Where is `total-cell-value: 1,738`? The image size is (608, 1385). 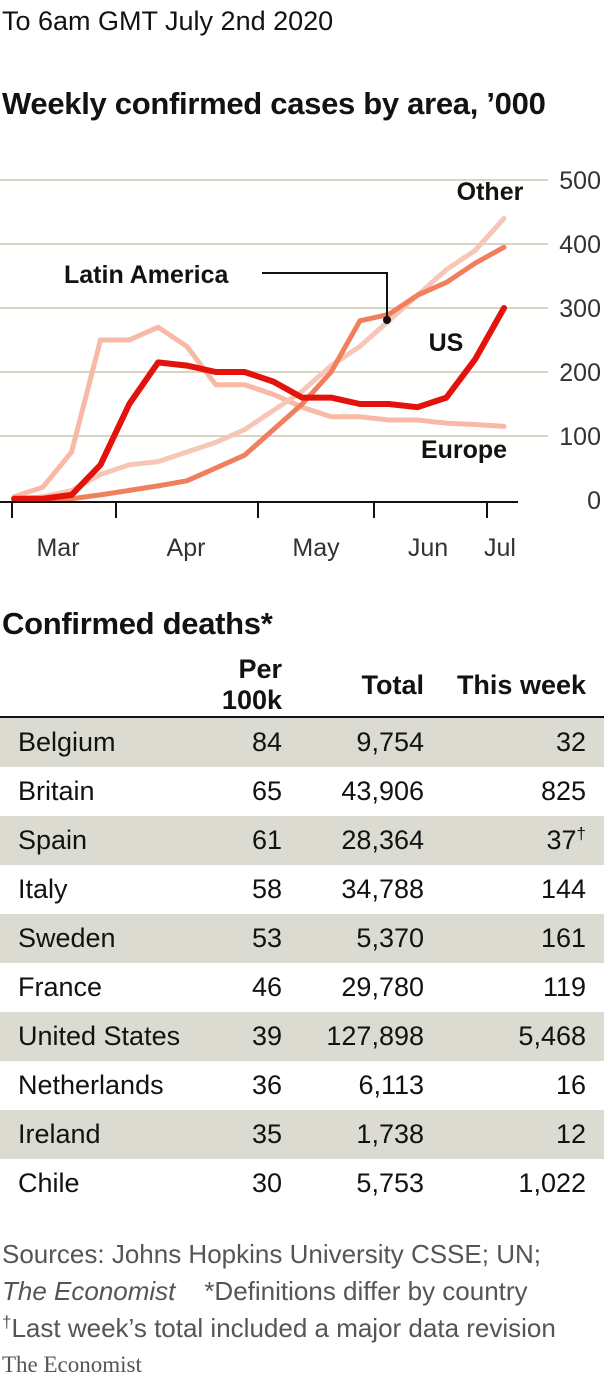
total-cell-value: 1,738 is located at coordinates (390, 1134).